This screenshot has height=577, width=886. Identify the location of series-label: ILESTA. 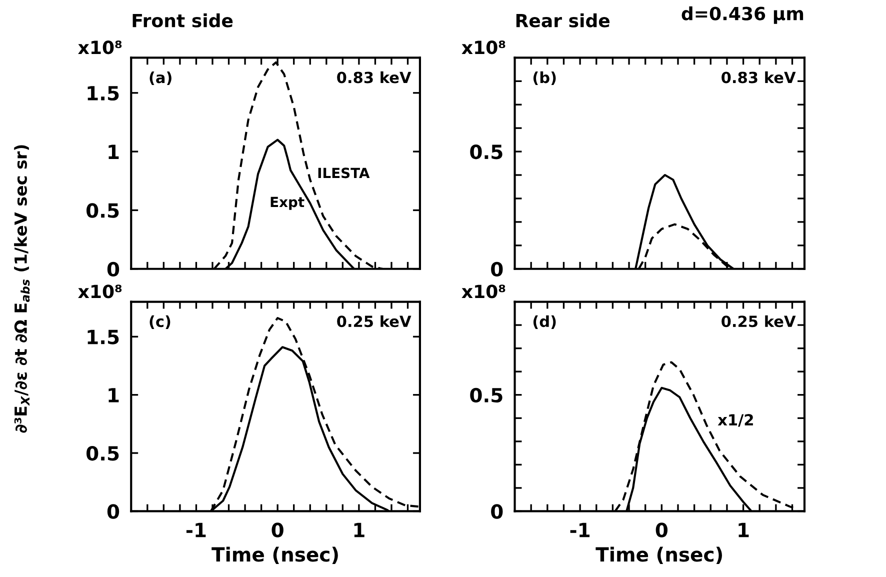
(344, 173).